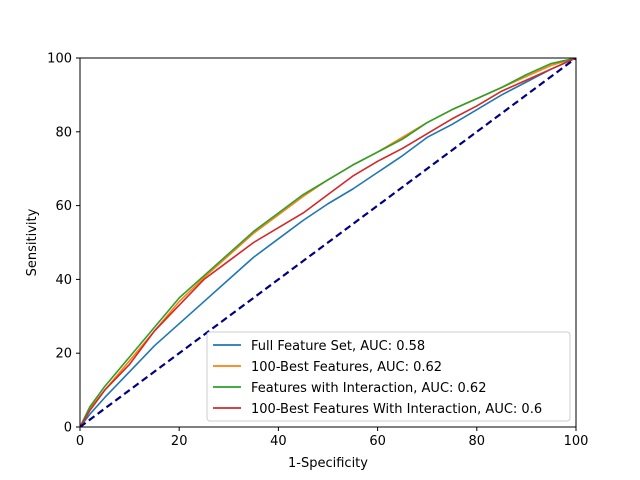  What do you see at coordinates (338, 346) in the screenshot?
I see `legend-label-1: Full Feature Set, AUC: 0.58` at bounding box center [338, 346].